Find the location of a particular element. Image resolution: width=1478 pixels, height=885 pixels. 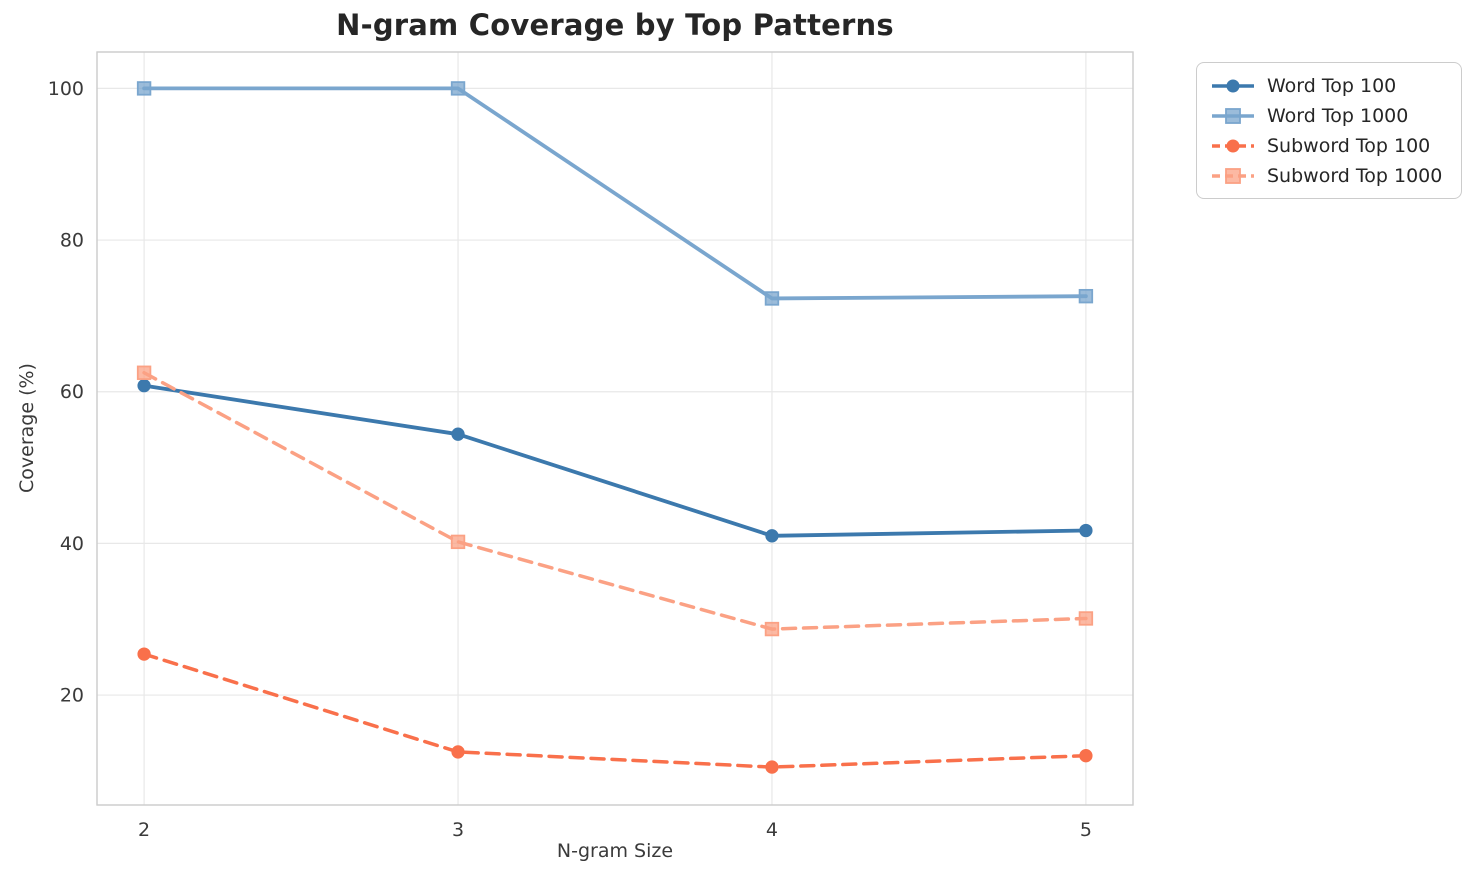

legend-label: Subword Top 100 is located at coordinates (1349, 145).